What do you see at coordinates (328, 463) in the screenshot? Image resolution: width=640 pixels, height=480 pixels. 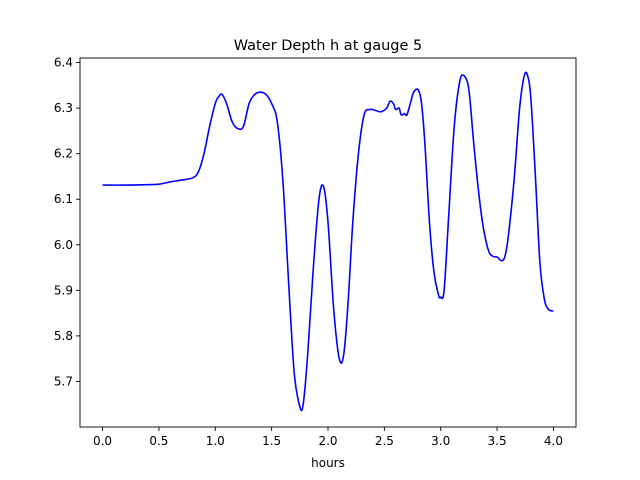 I see `x-axis-title: hours` at bounding box center [328, 463].